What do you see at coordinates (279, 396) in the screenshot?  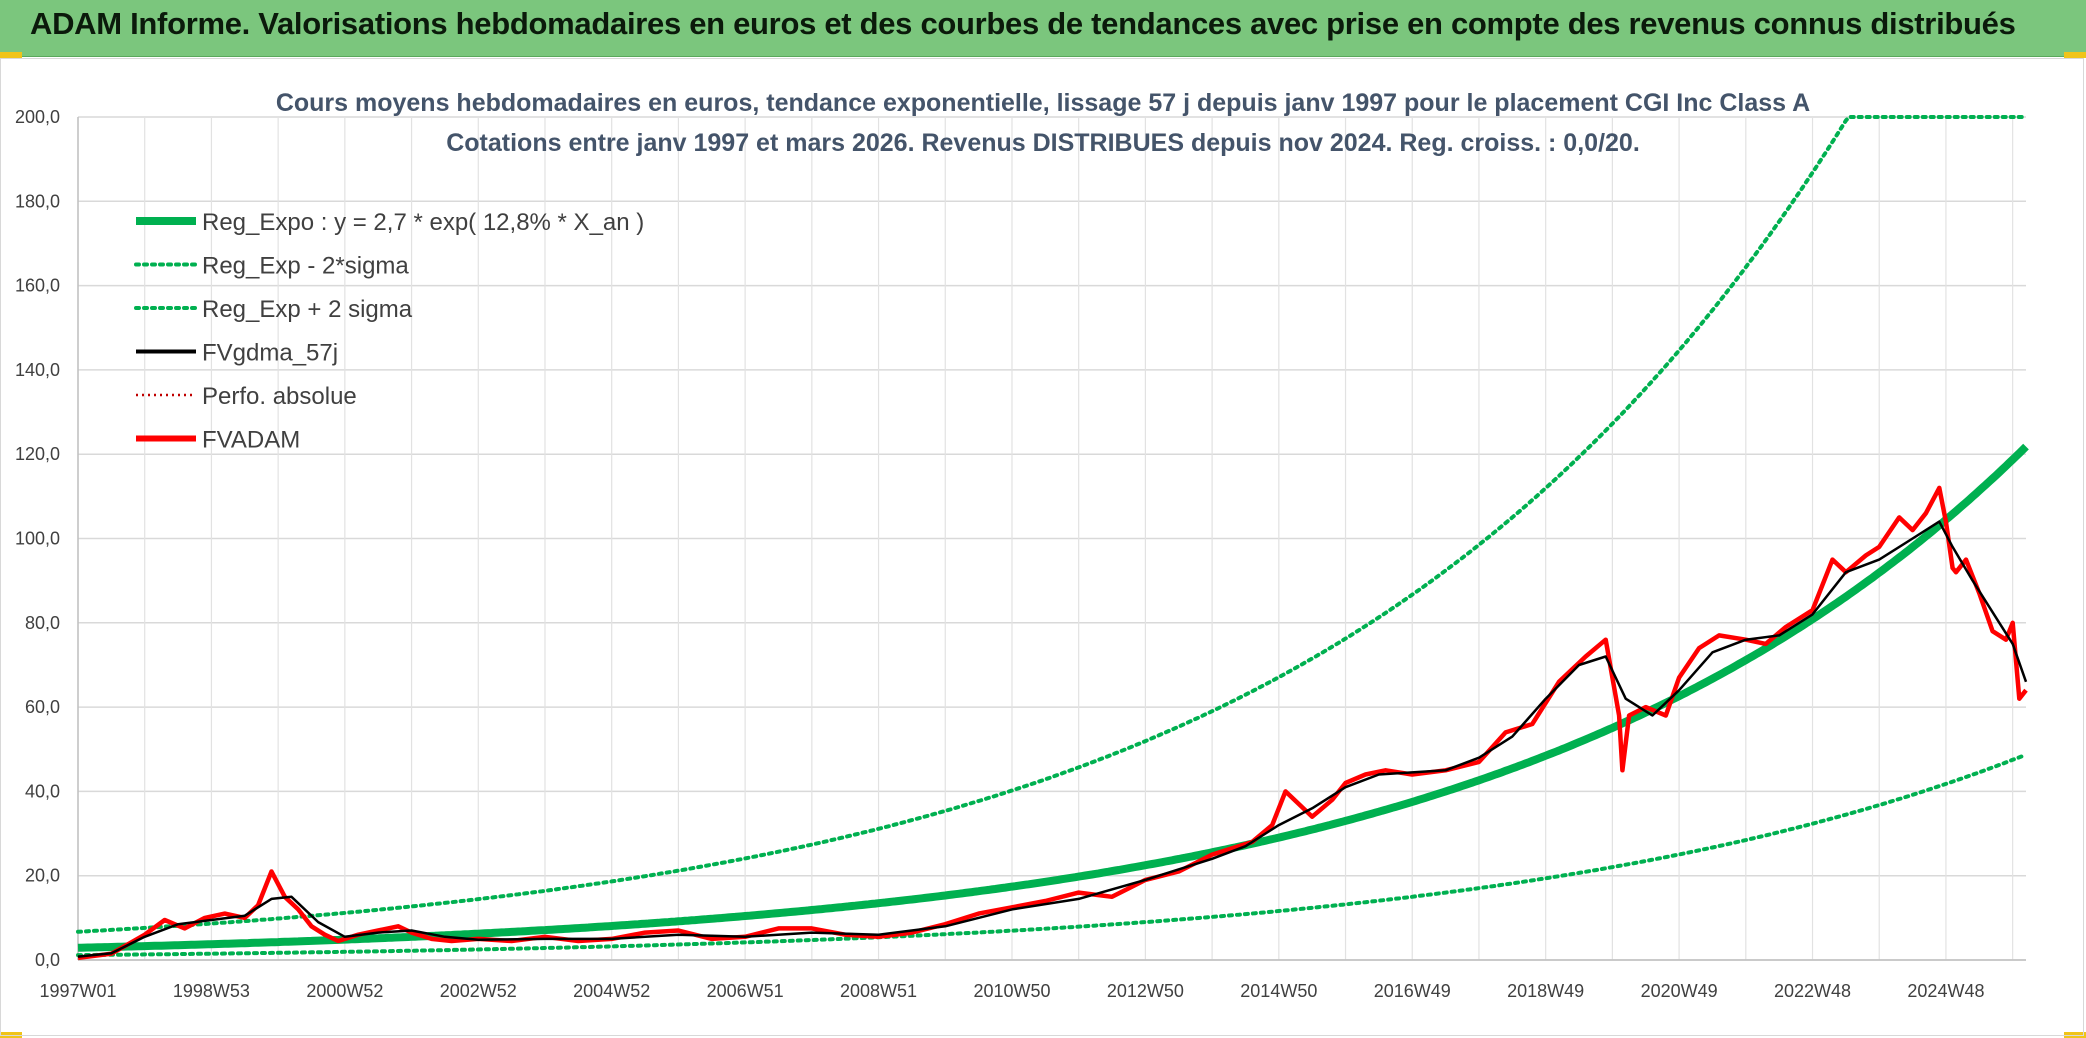 I see `legend-label-perfo: Perfo. absolue` at bounding box center [279, 396].